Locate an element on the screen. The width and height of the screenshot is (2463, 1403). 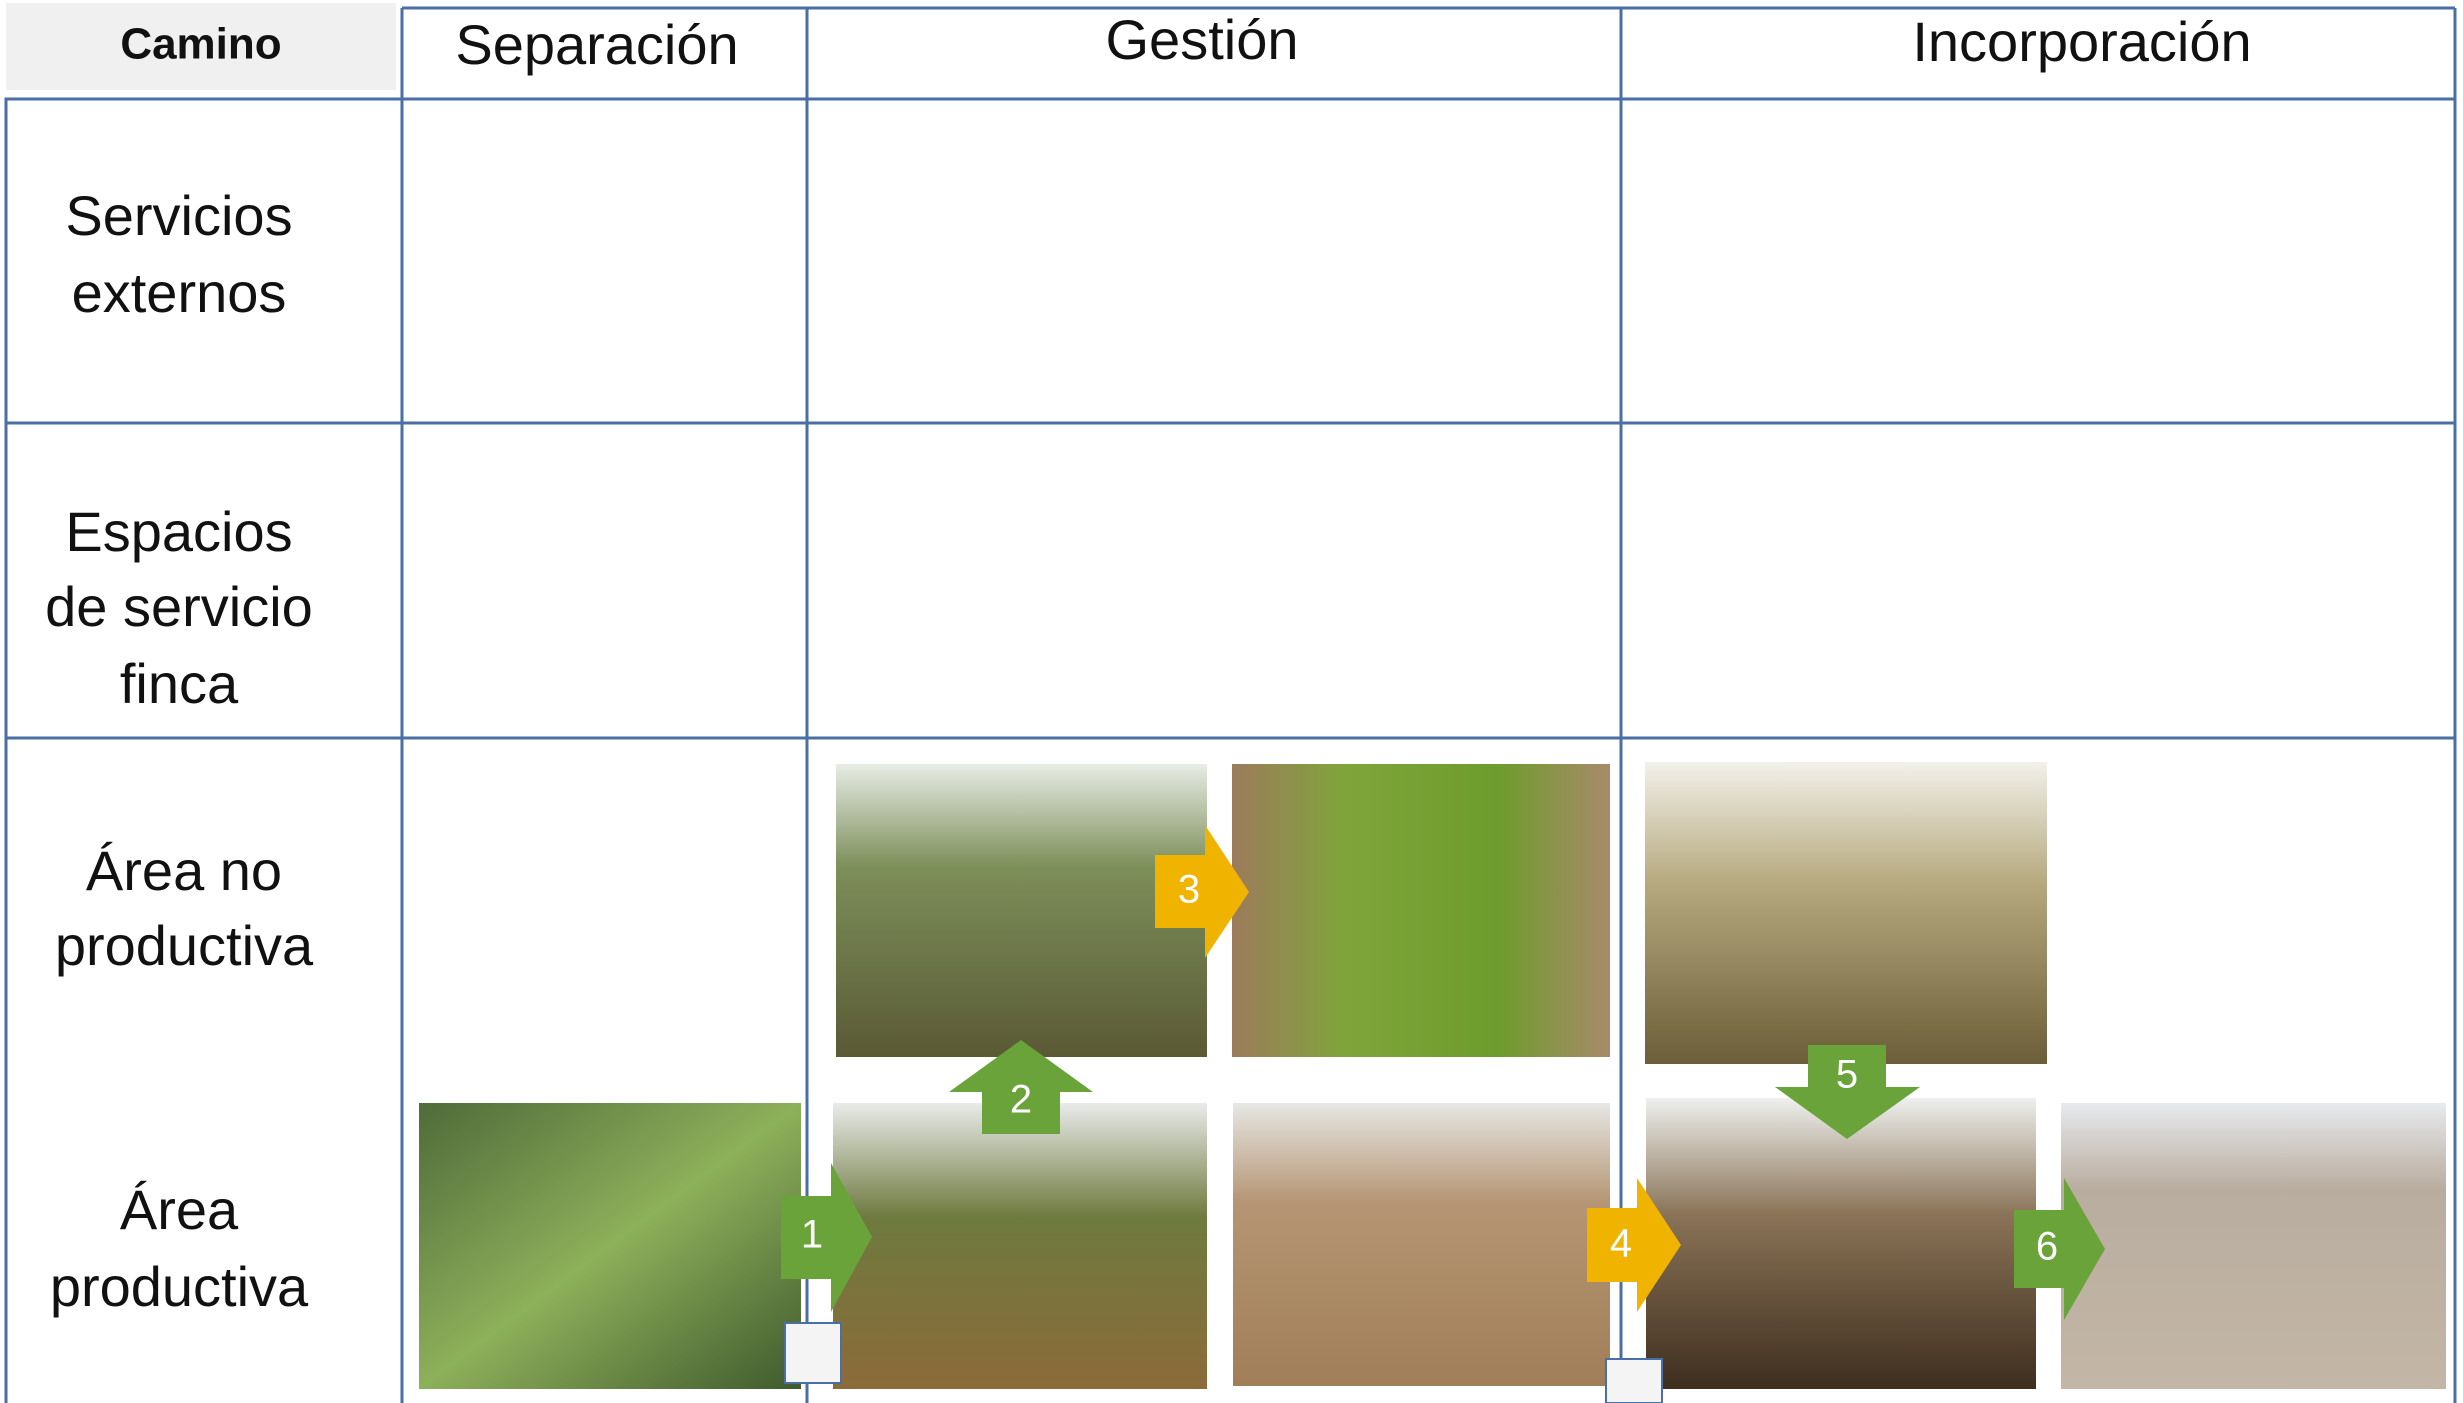
step-number: 3 is located at coordinates (1189, 890).